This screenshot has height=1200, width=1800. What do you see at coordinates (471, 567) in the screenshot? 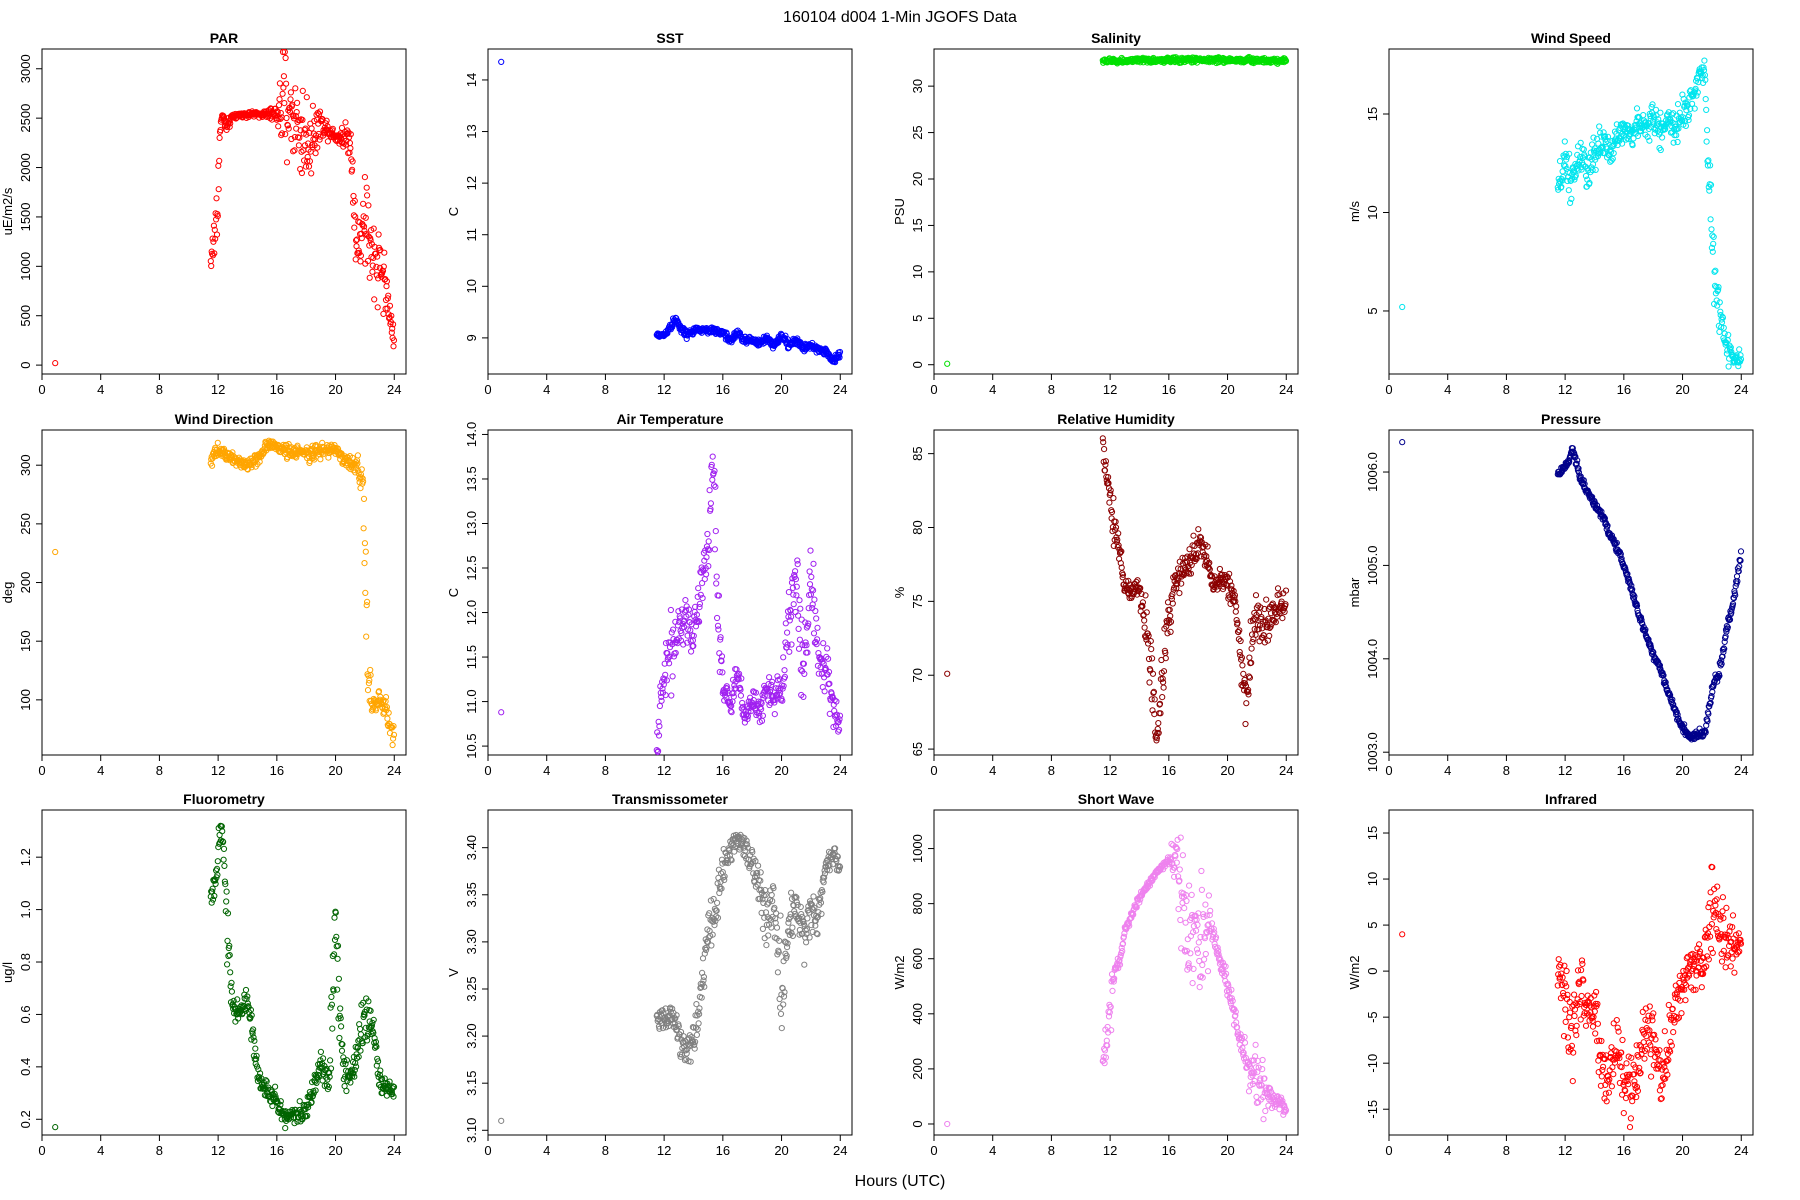
I see `y-tick-label: 12.5` at bounding box center [471, 567].